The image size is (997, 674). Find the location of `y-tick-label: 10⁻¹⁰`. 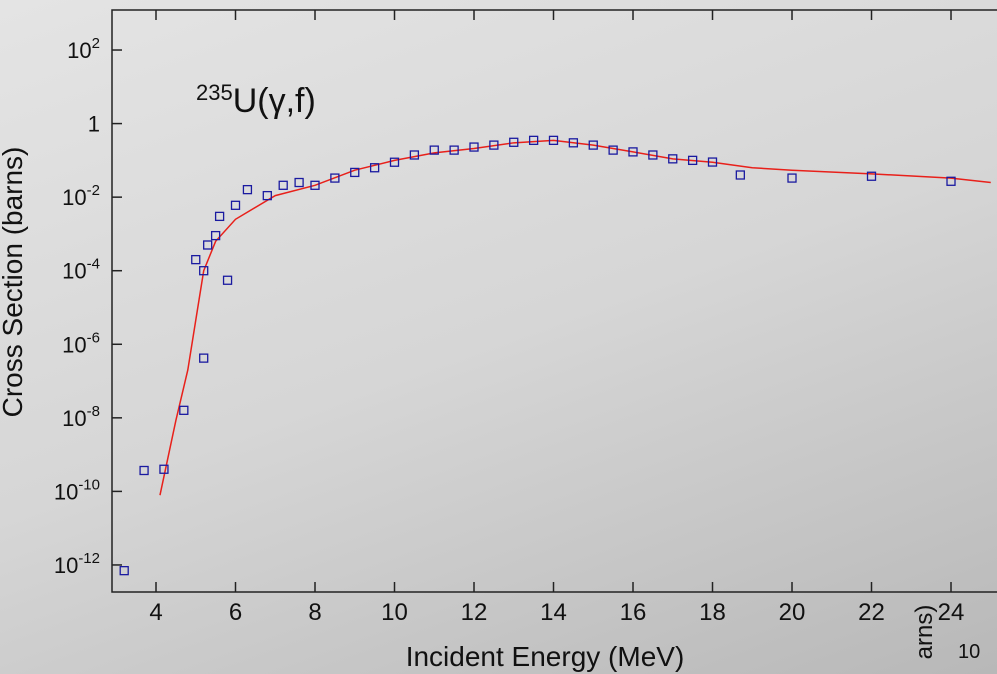

y-tick-label: 10⁻¹⁰ is located at coordinates (77, 490).